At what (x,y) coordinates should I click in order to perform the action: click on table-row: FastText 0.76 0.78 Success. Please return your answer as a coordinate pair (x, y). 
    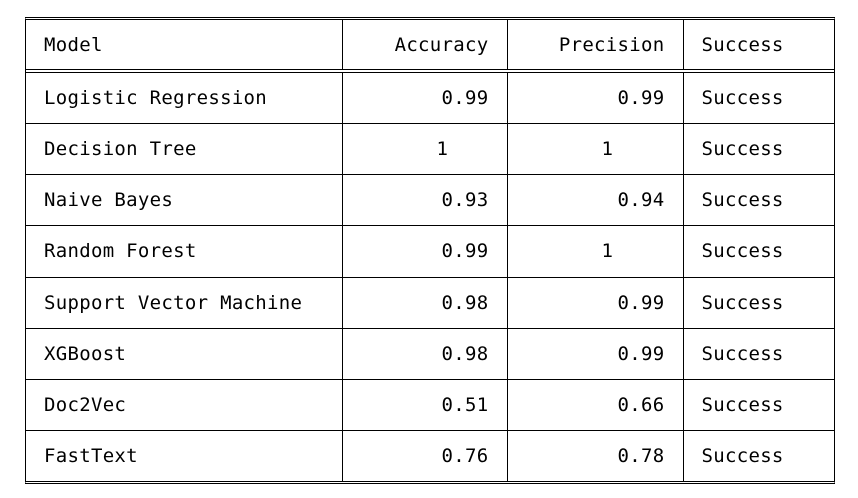
    Looking at the image, I should click on (430, 455).